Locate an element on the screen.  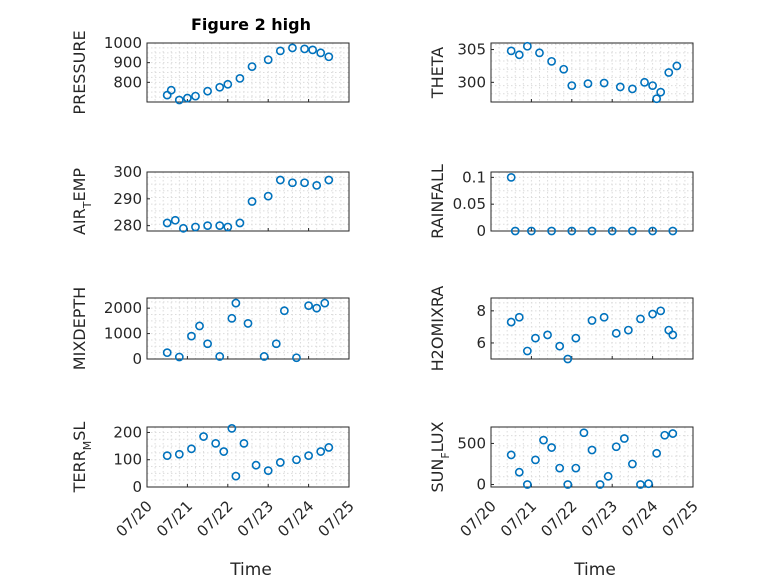
x-tick-label: 07/22 is located at coordinates (558, 518).